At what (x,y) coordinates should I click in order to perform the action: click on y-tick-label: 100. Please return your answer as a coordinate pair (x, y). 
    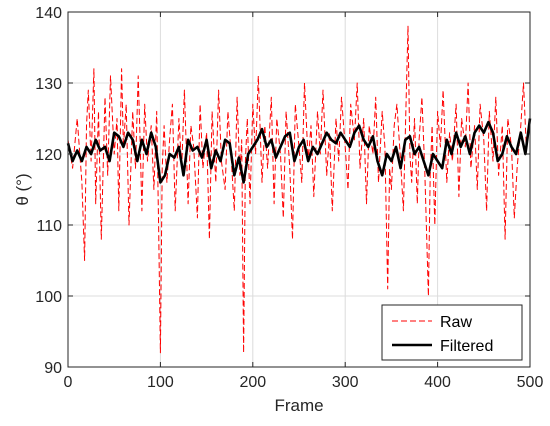
    Looking at the image, I should click on (48, 297).